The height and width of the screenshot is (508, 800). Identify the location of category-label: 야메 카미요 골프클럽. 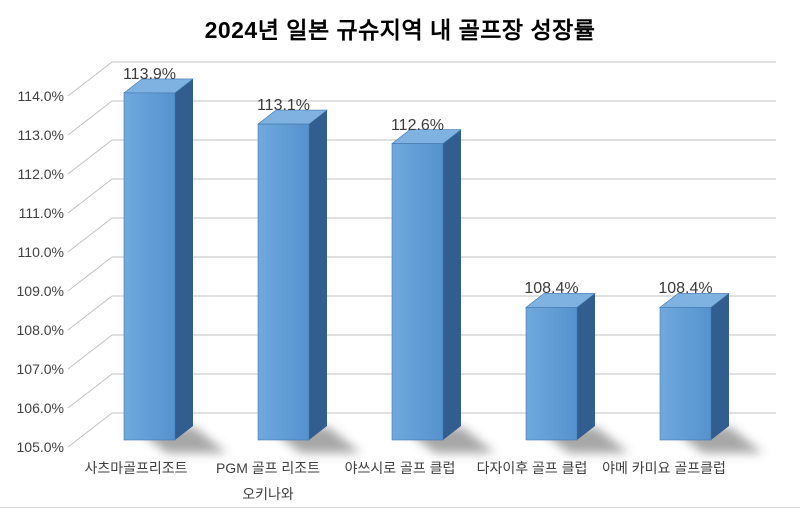
(664, 468).